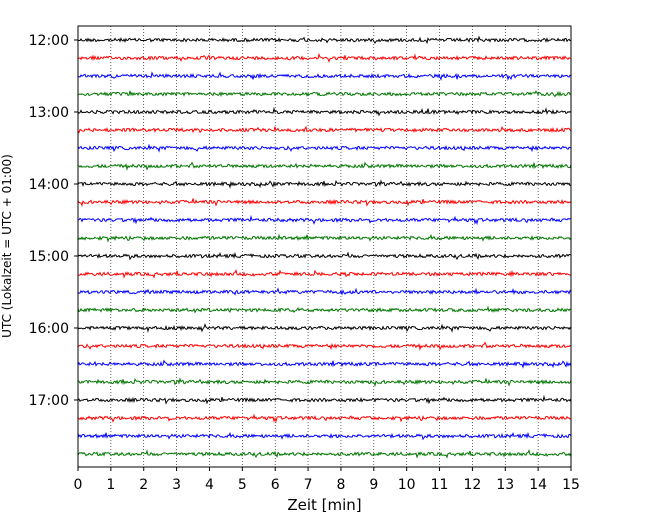 This screenshot has width=650, height=520. Describe the element at coordinates (49, 257) in the screenshot. I see `y-tick-label-3: 15:00` at that location.